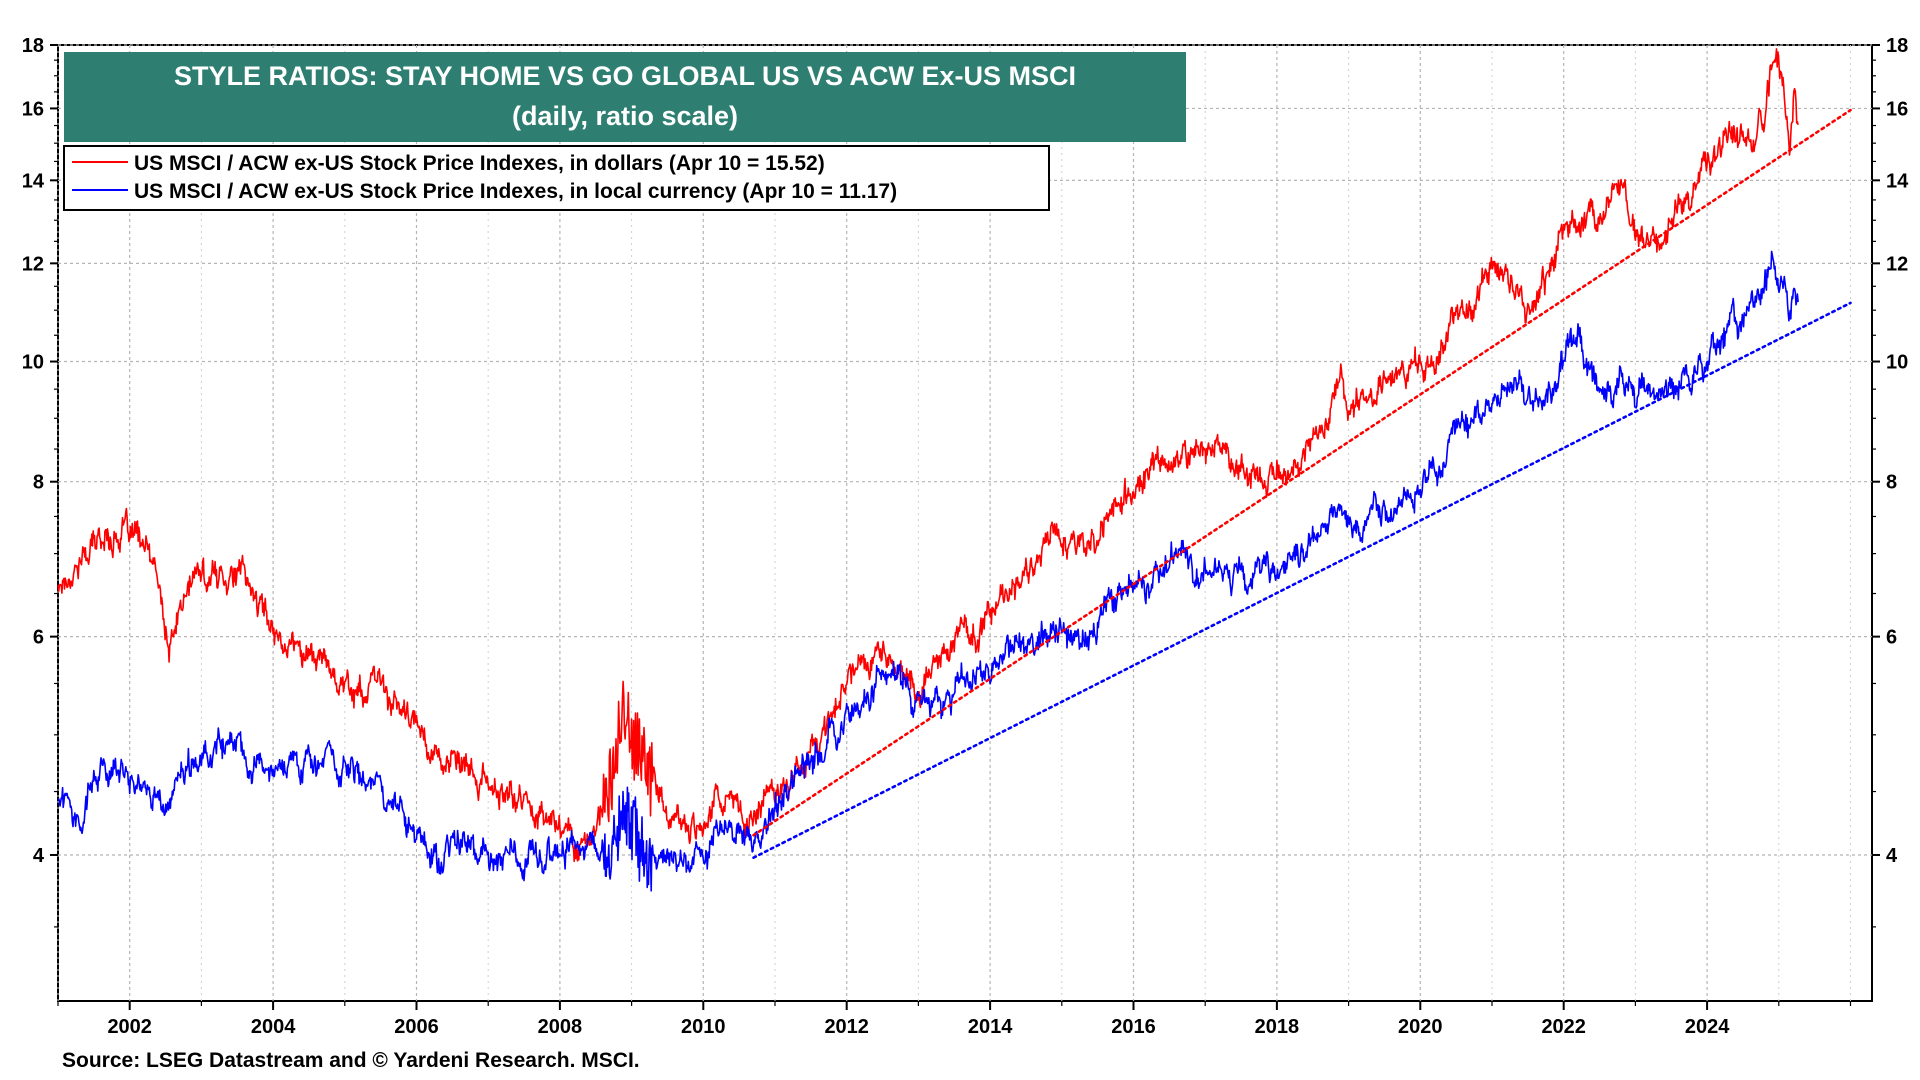 This screenshot has width=1920, height=1080. I want to click on chart-subtitle: (daily, ratio scale), so click(625, 116).